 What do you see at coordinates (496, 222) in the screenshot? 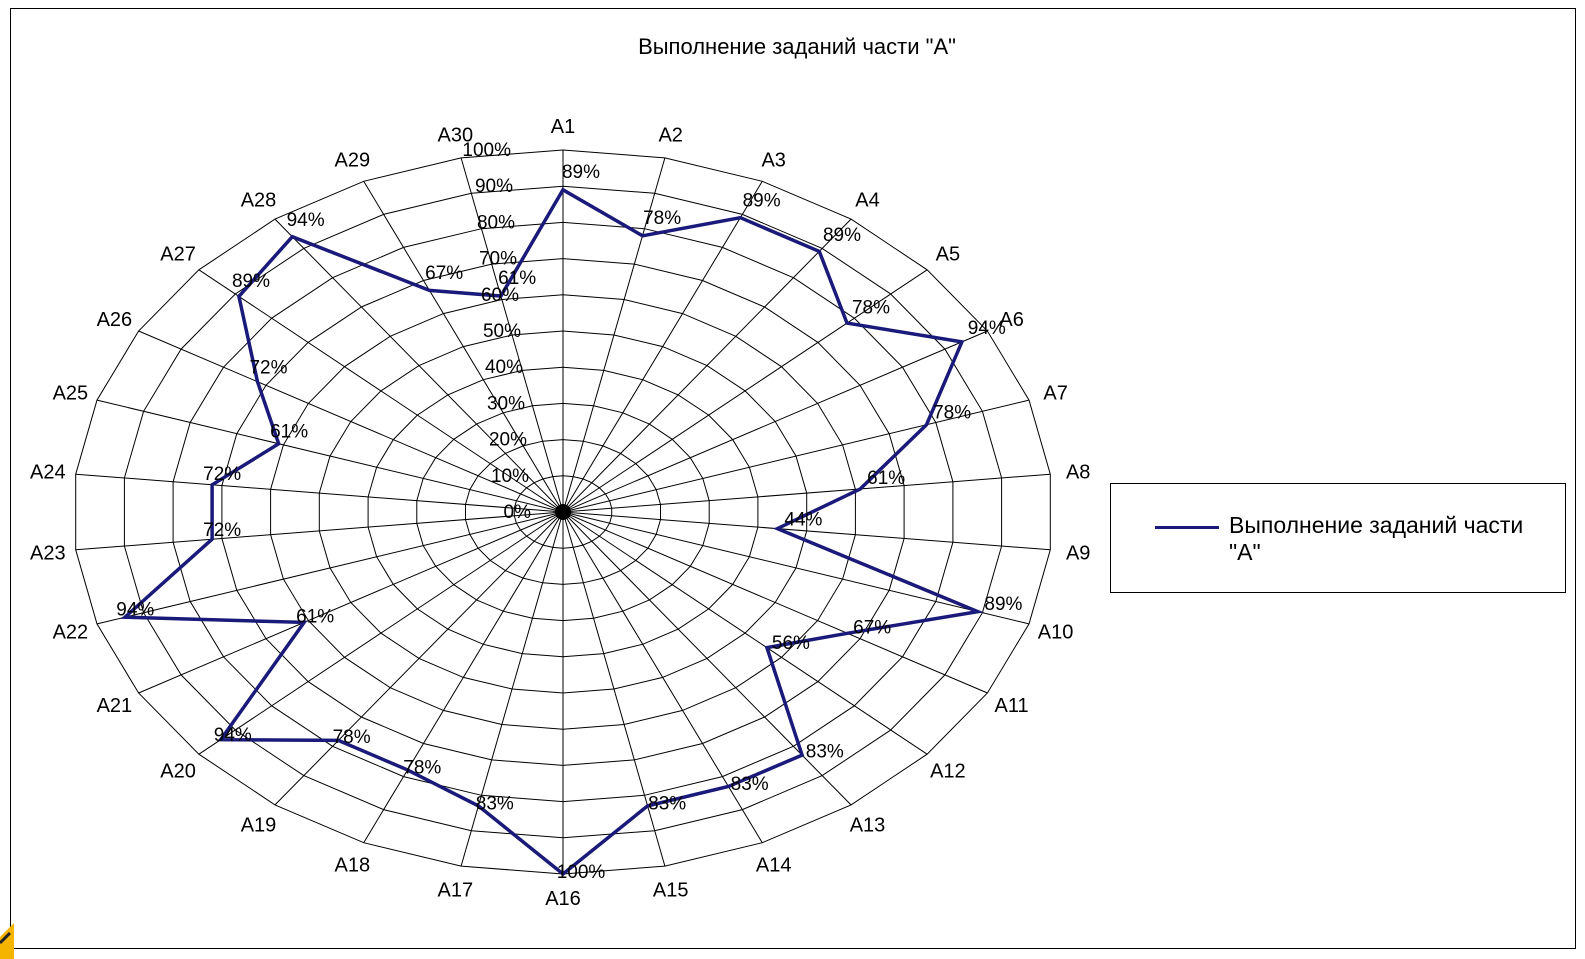
I see `radial-tick-label: 80%` at bounding box center [496, 222].